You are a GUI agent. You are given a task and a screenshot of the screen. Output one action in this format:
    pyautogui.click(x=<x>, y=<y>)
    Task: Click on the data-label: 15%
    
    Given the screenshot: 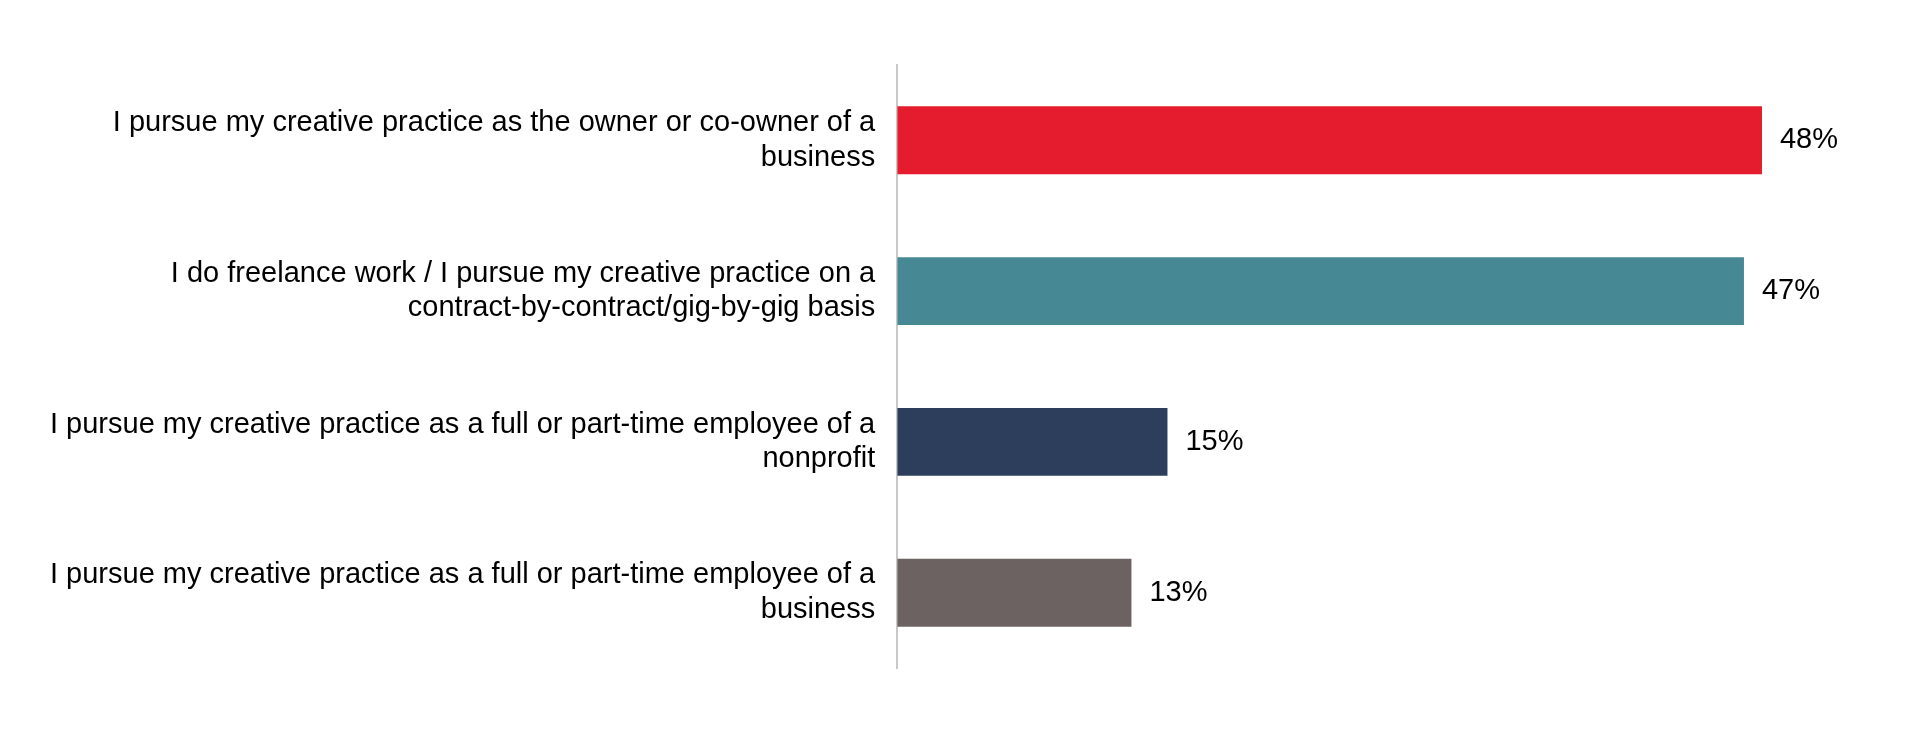 What is the action you would take?
    pyautogui.click(x=1214, y=439)
    